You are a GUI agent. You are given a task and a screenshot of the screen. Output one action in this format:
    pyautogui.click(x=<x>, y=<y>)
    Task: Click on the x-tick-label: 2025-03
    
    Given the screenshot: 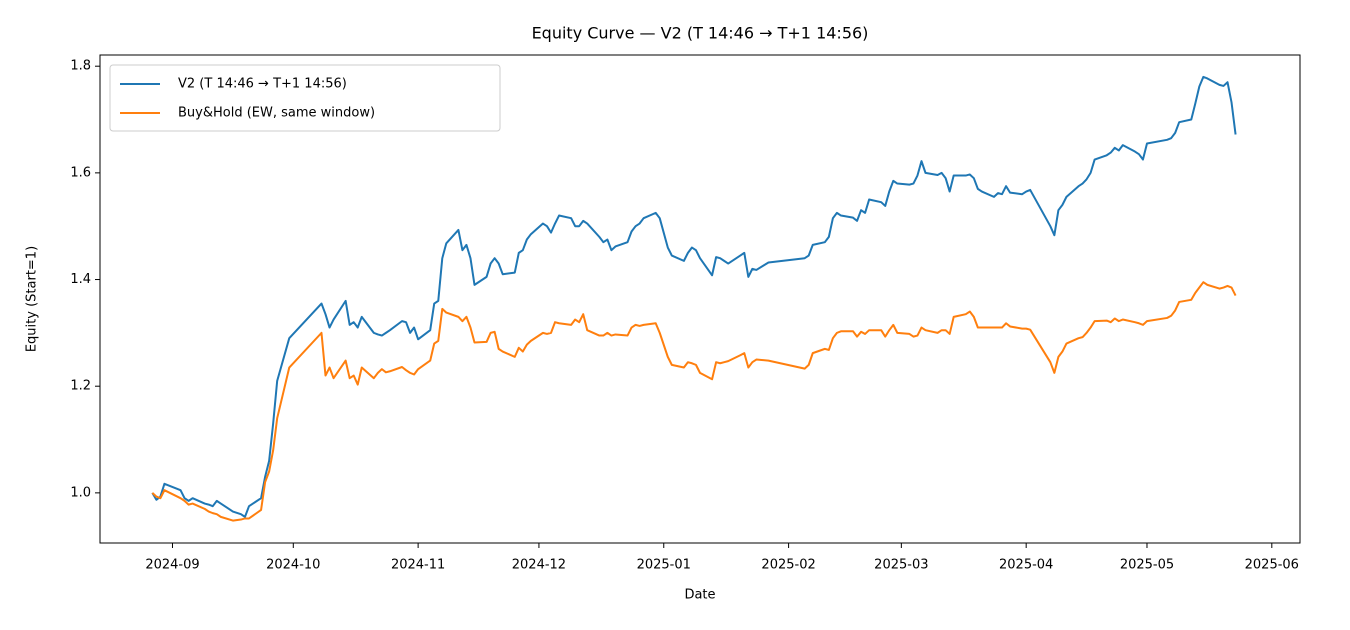 What is the action you would take?
    pyautogui.click(x=901, y=565)
    